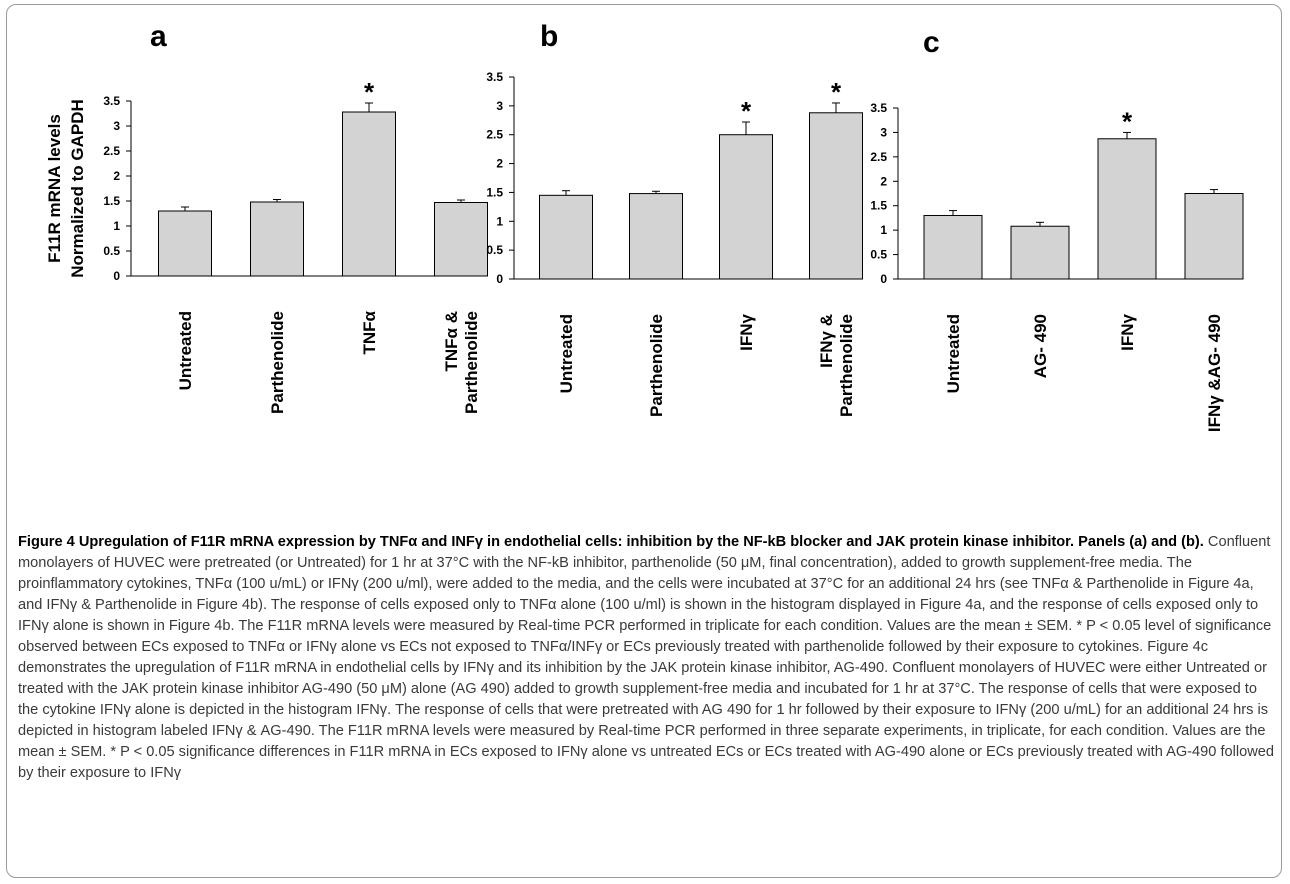  I want to click on caption-panels-label-end: ., so click(1201, 542).